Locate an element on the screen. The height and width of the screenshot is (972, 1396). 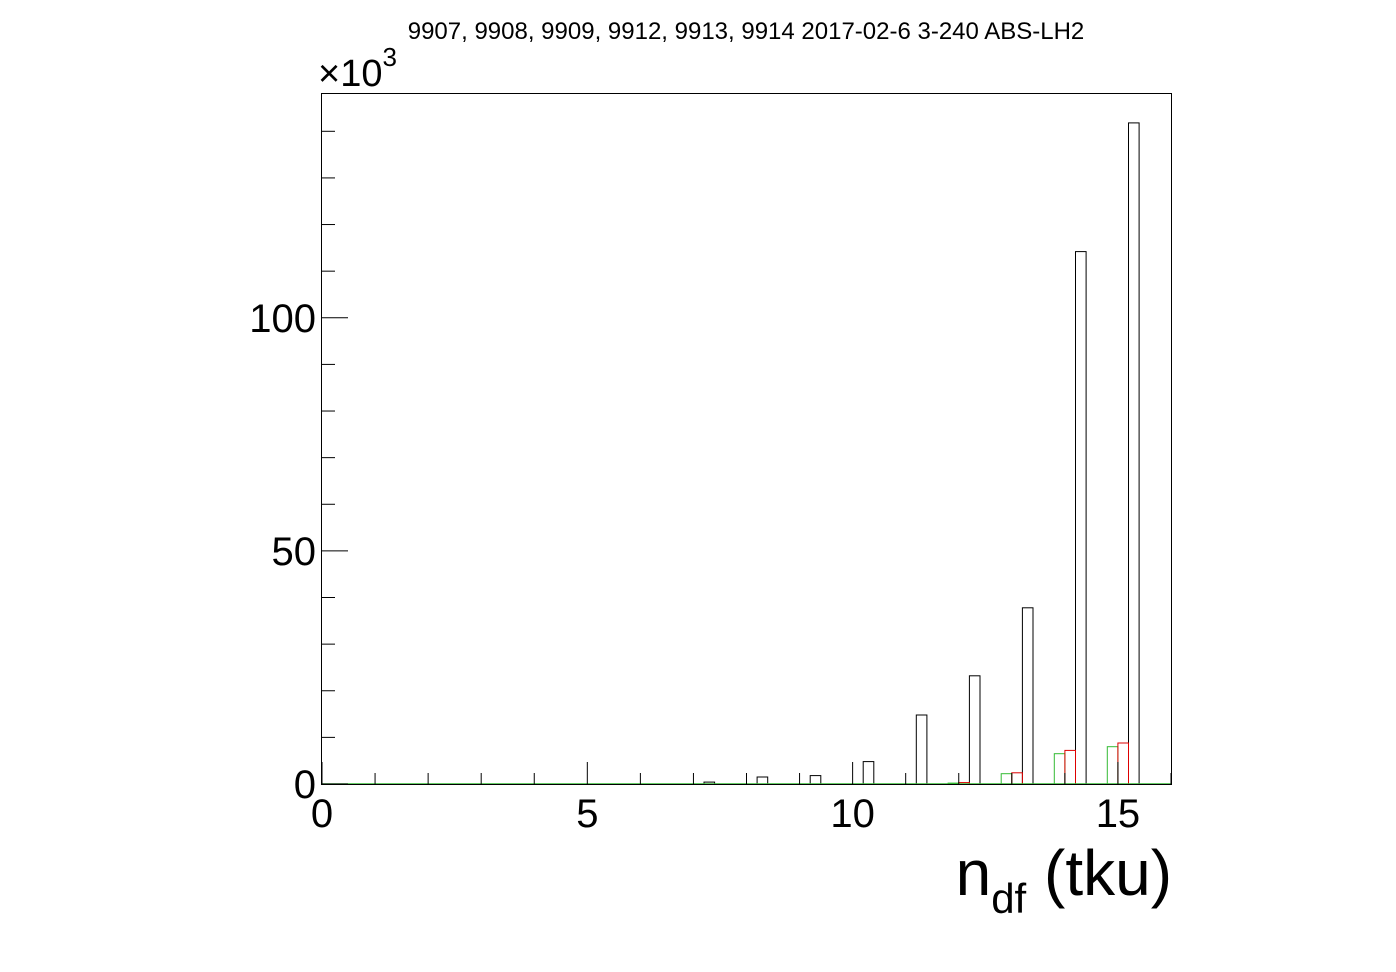
y-tick-label-2: 100 is located at coordinates (282, 319).